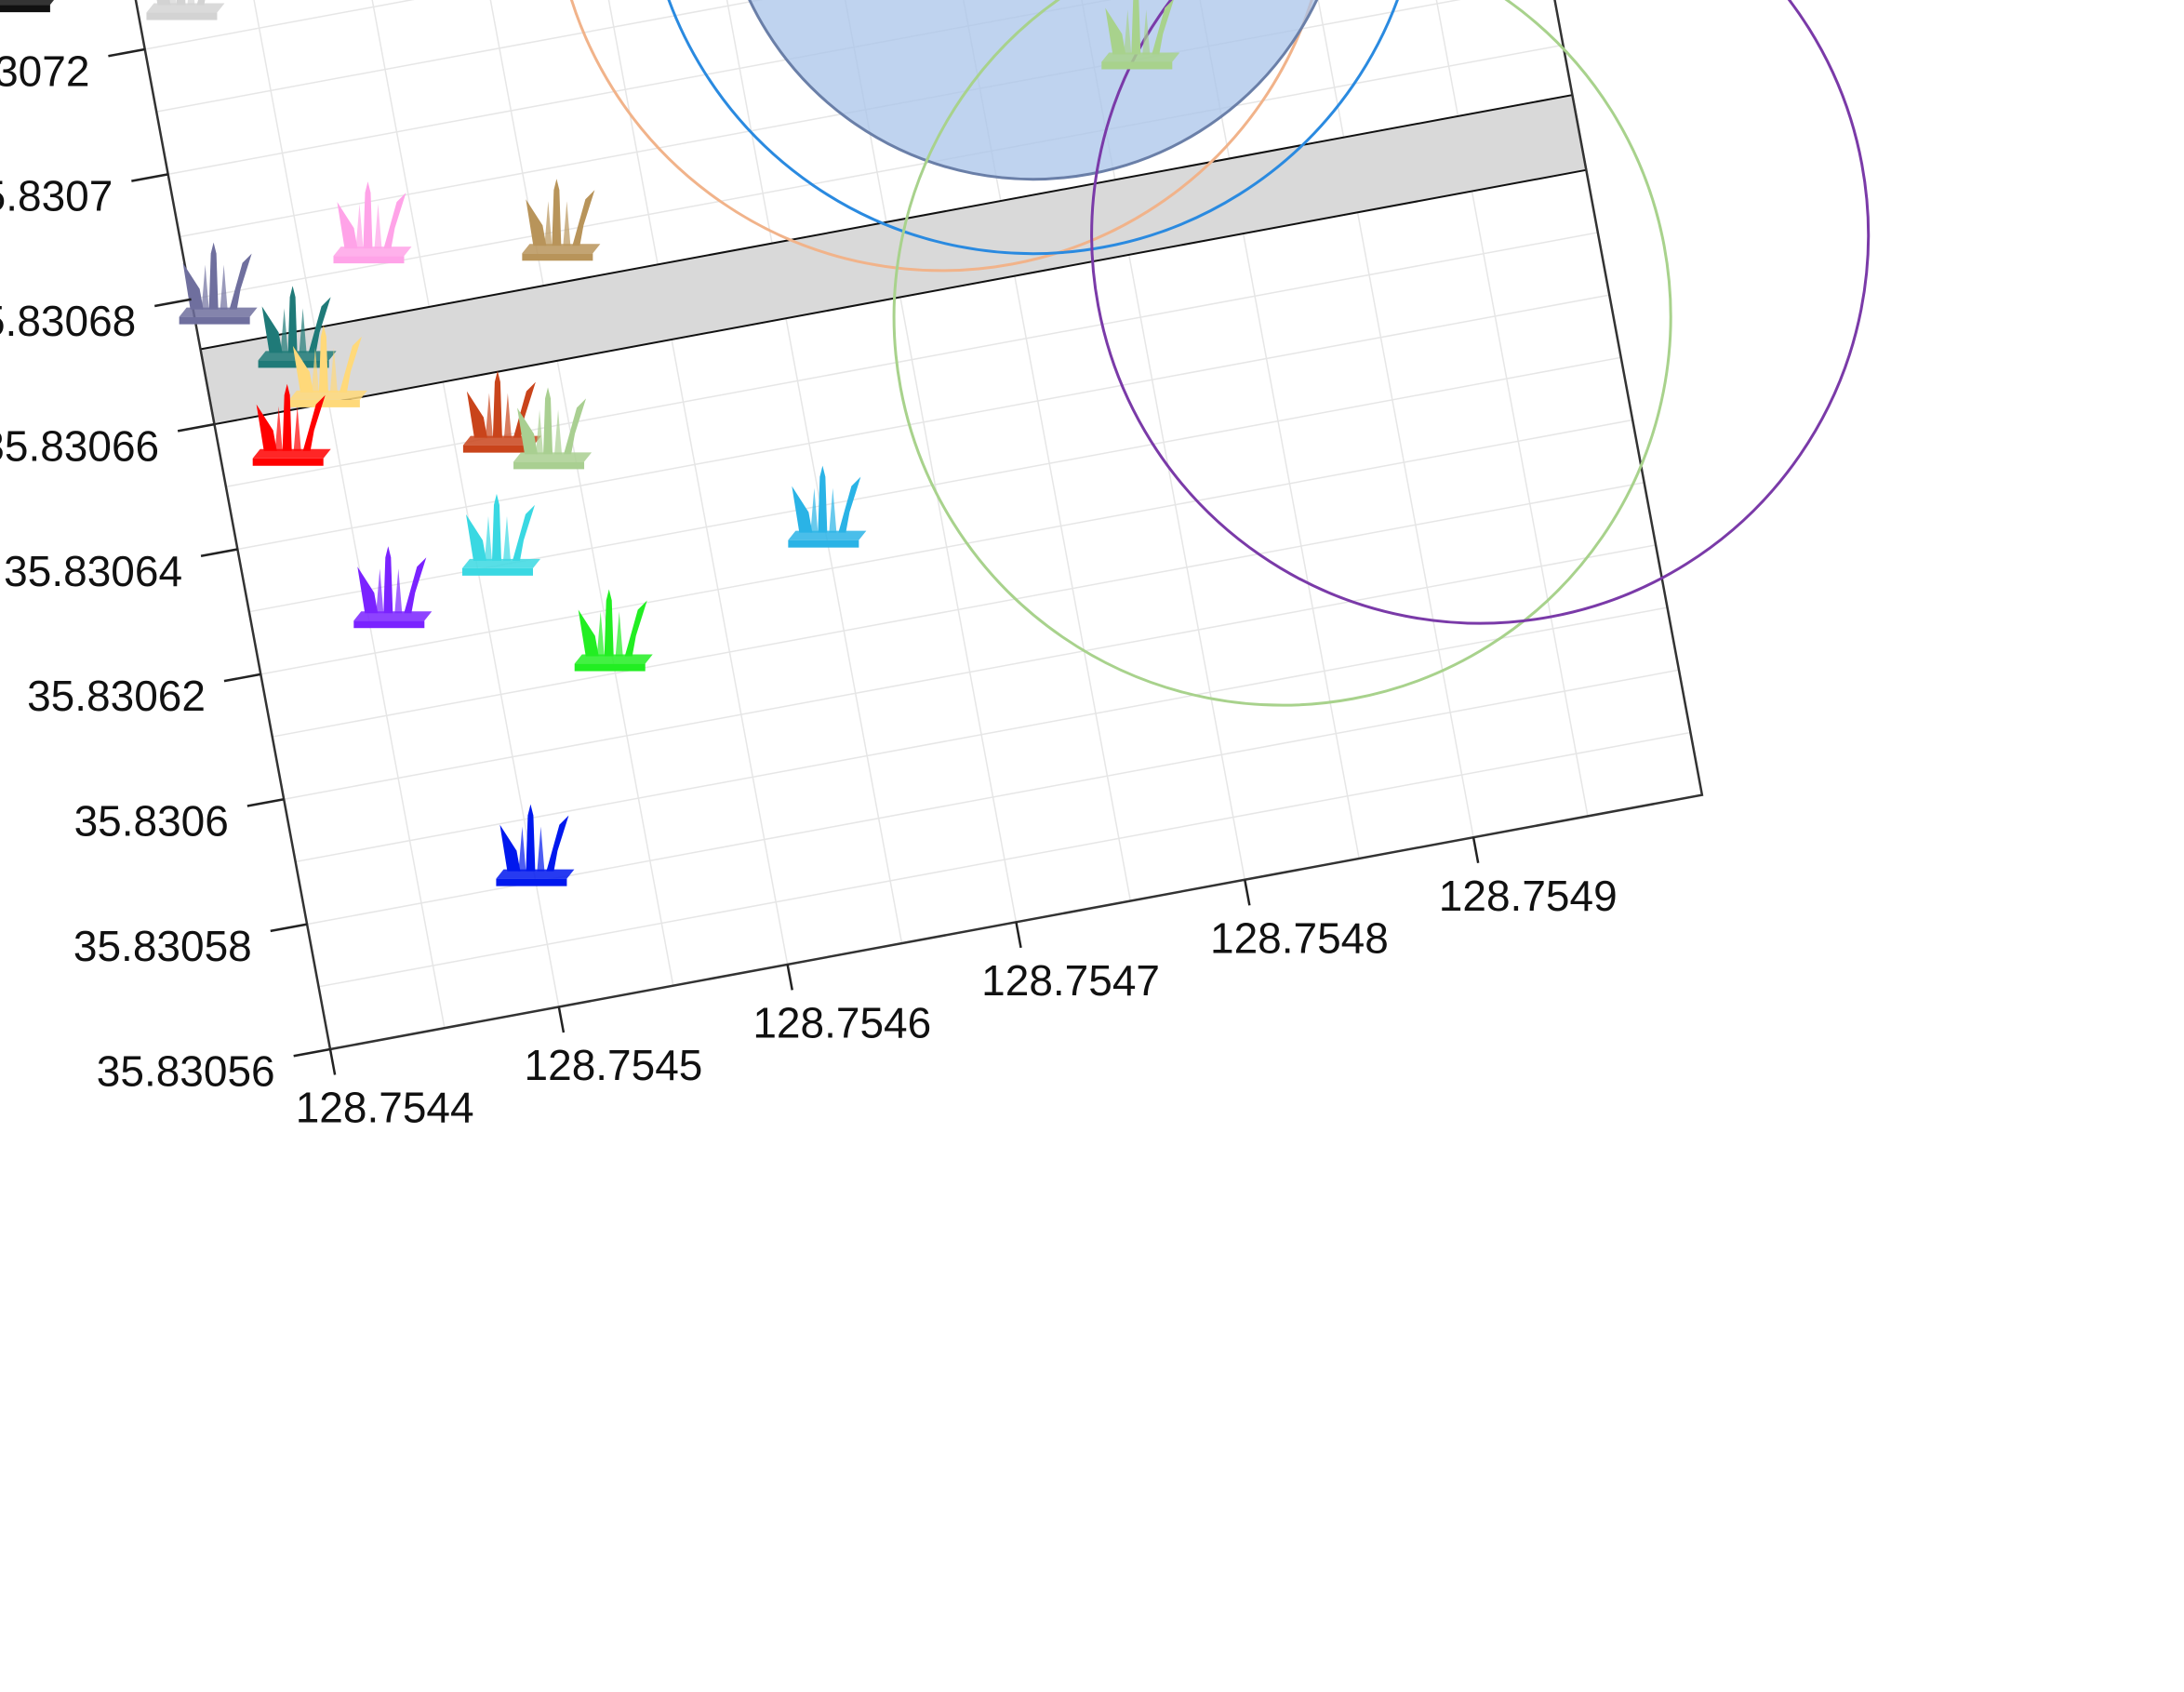 This screenshot has width=2184, height=1692. Describe the element at coordinates (1299, 938) in the screenshot. I see `x-tick-label: 128.7548` at that location.